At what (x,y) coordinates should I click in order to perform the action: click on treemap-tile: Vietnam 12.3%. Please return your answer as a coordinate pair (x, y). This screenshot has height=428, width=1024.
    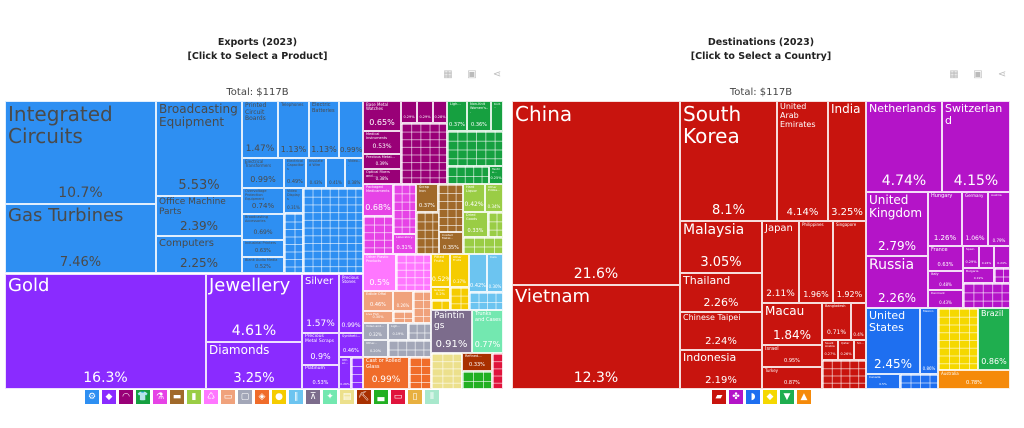
    Looking at the image, I should click on (596, 337).